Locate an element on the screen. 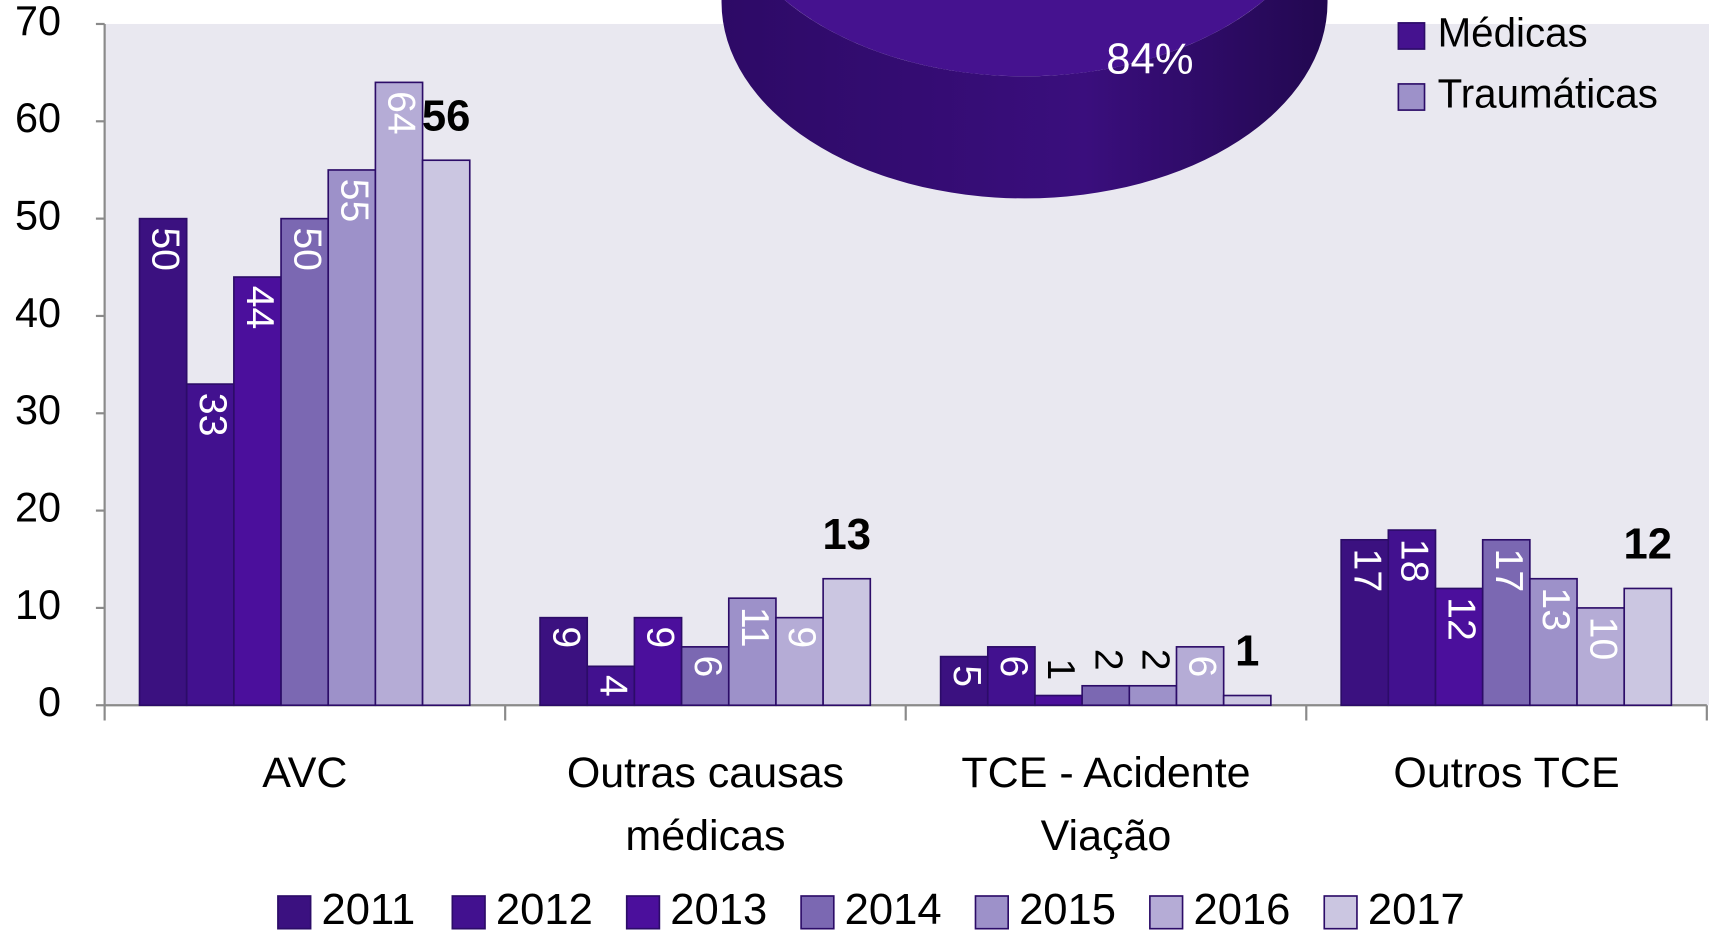 The height and width of the screenshot is (936, 1709). y-tick-label: 70 is located at coordinates (38, 22).